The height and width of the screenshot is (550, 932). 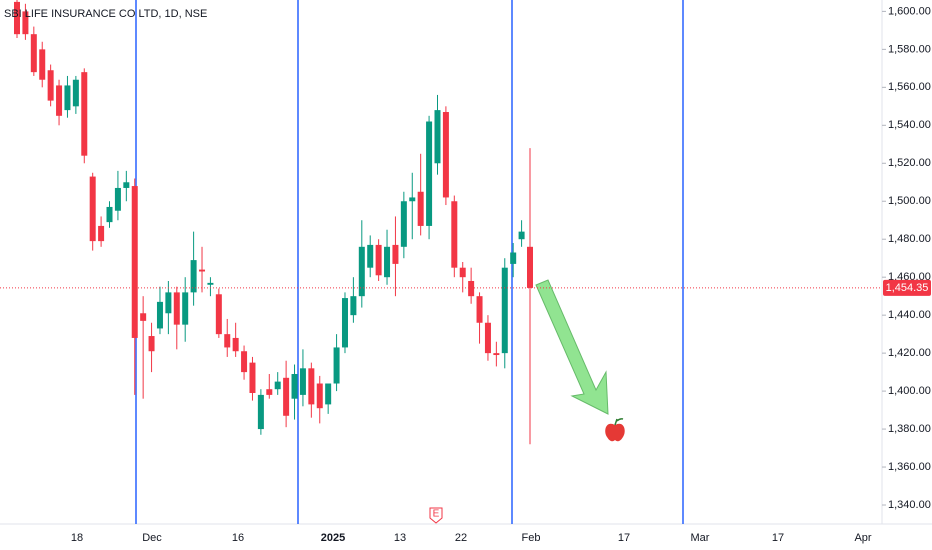 What do you see at coordinates (531, 538) in the screenshot?
I see `x-tick-label: Feb` at bounding box center [531, 538].